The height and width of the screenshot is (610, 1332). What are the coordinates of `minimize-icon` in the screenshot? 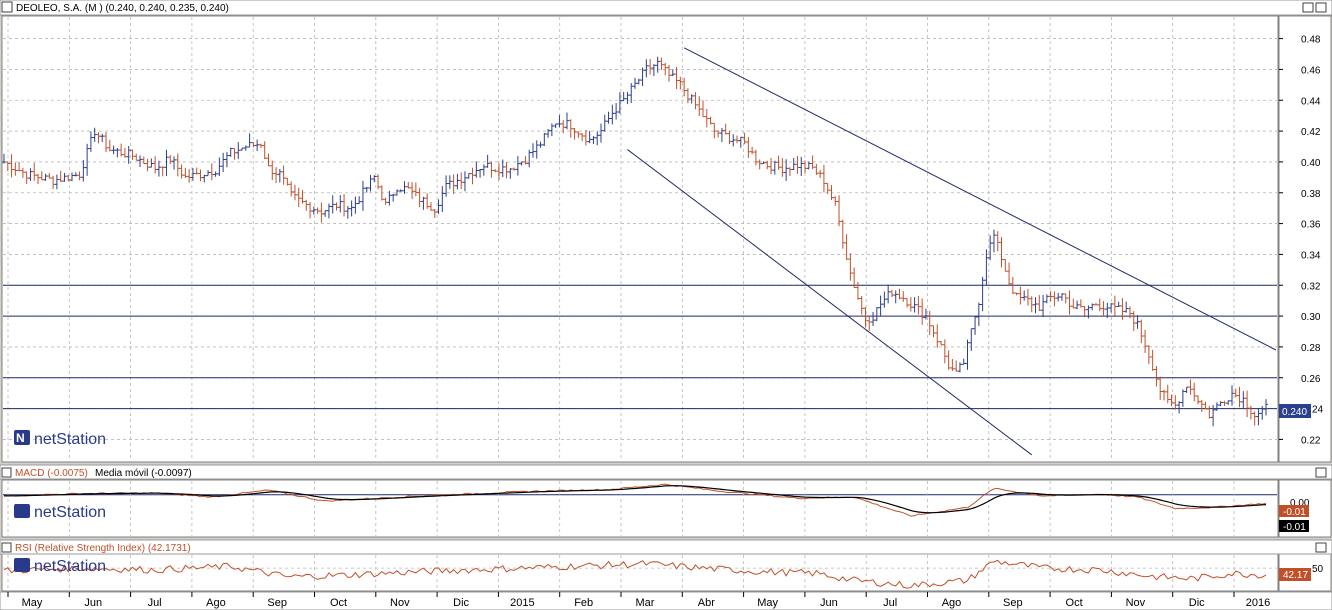 It's located at (1308, 7).